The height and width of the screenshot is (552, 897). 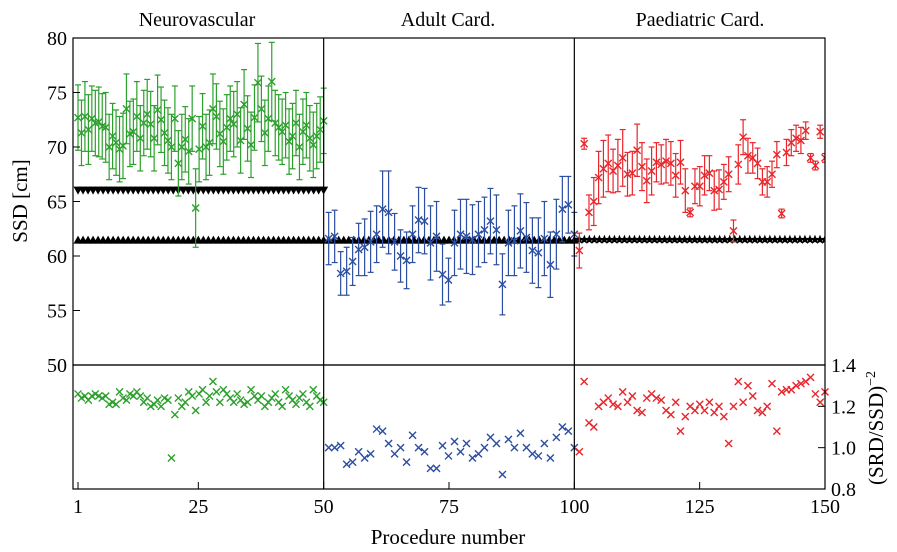 What do you see at coordinates (843, 366) in the screenshot?
I see `bottom-y-tick-label: 1.4` at bounding box center [843, 366].